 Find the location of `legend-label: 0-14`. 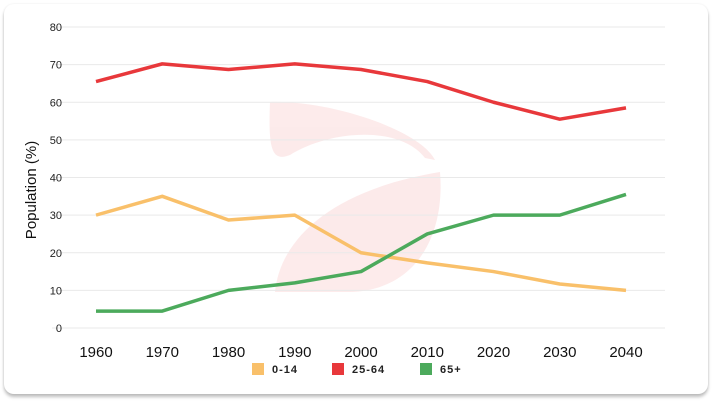

legend-label: 0-14 is located at coordinates (285, 370).